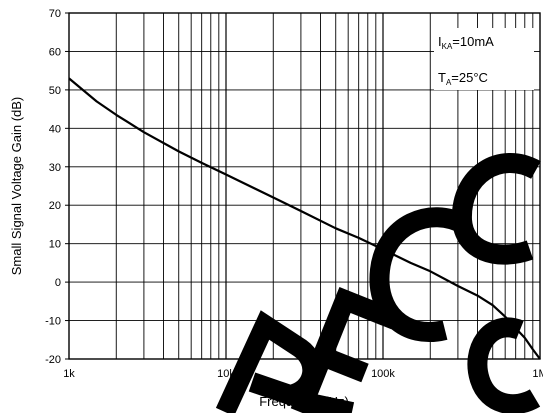 This screenshot has width=543, height=413. I want to click on annotation-ika: IKA=10mA, so click(466, 42).